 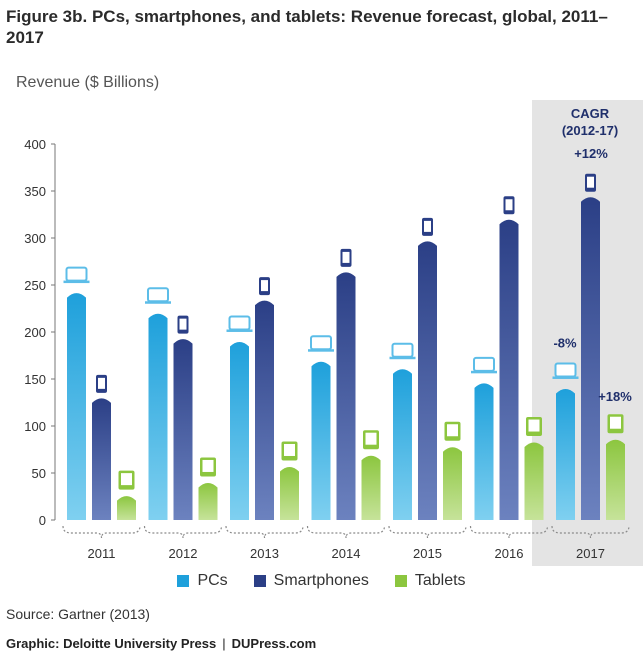 I want to click on y-tick-label: 350, so click(x=35, y=191).